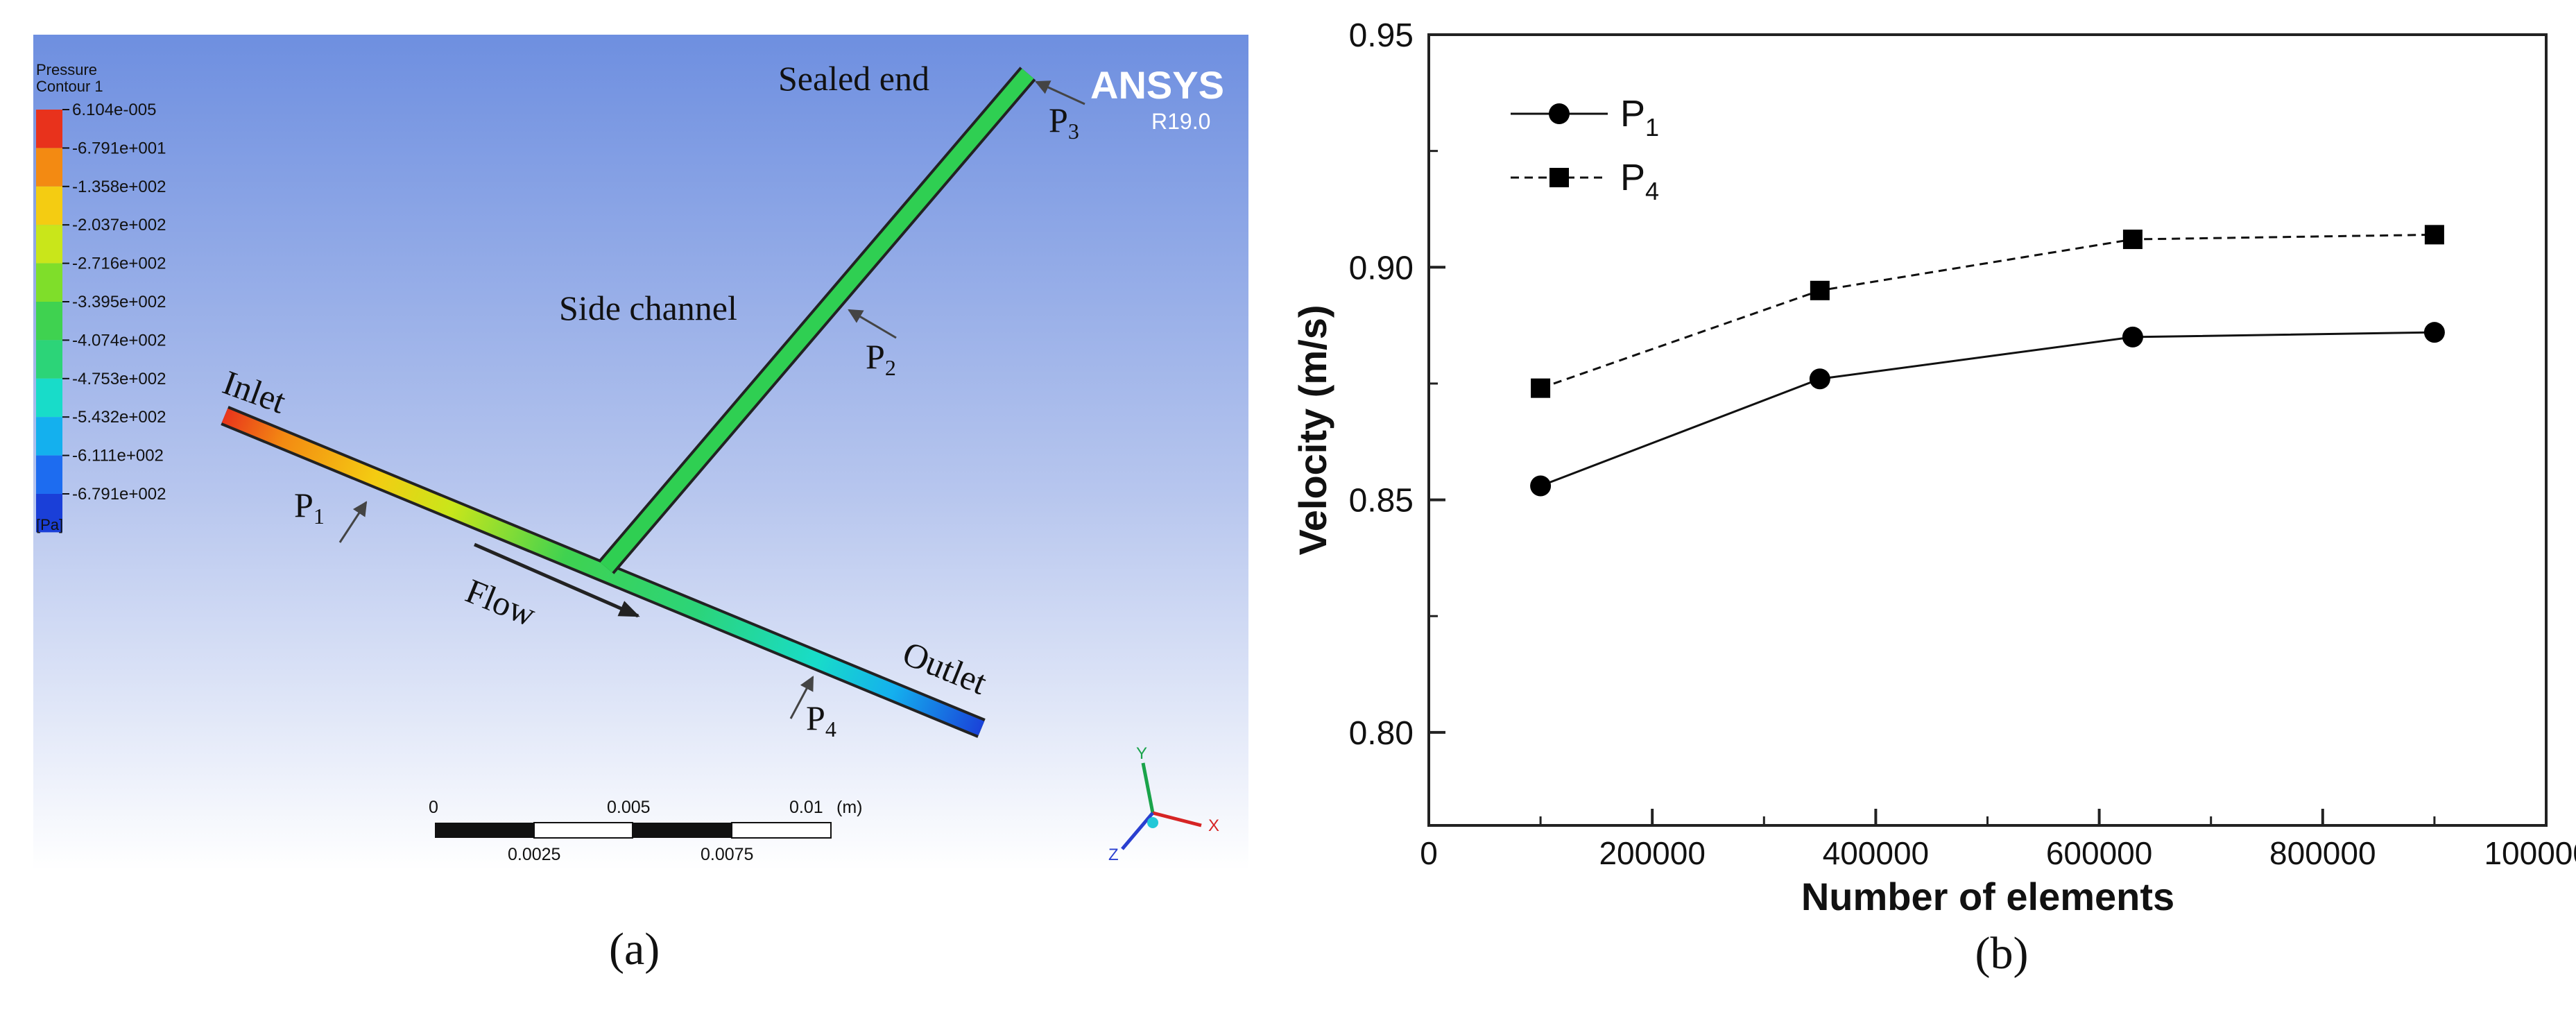 The width and height of the screenshot is (2576, 1012). Describe the element at coordinates (1163, 804) in the screenshot. I see `axis-triad: Y X Z` at that location.